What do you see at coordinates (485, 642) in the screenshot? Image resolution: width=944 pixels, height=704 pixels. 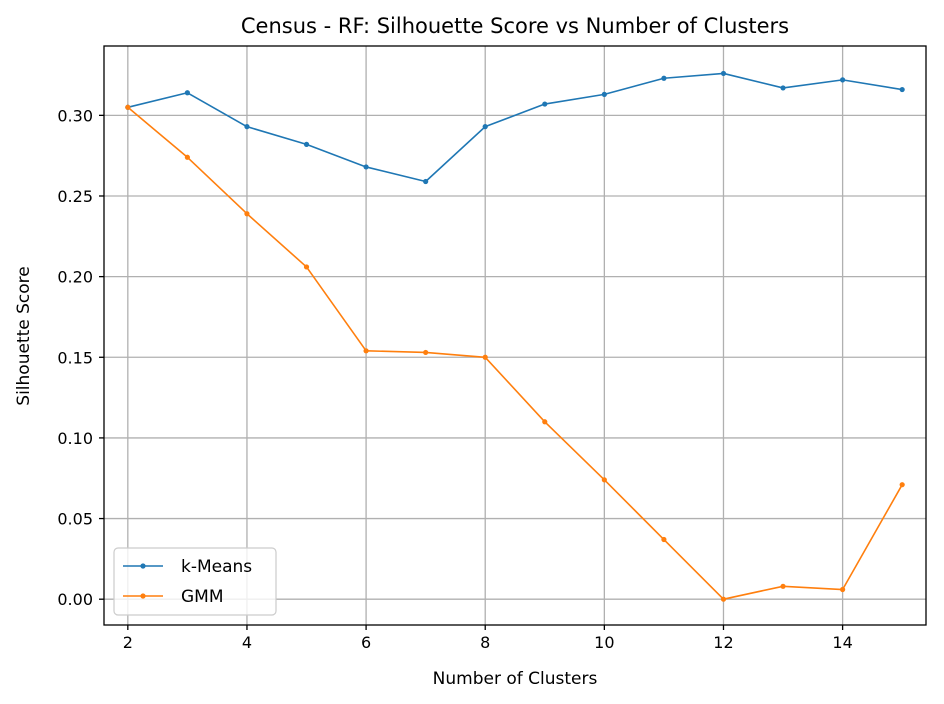 I see `x-tick-label: 8` at bounding box center [485, 642].